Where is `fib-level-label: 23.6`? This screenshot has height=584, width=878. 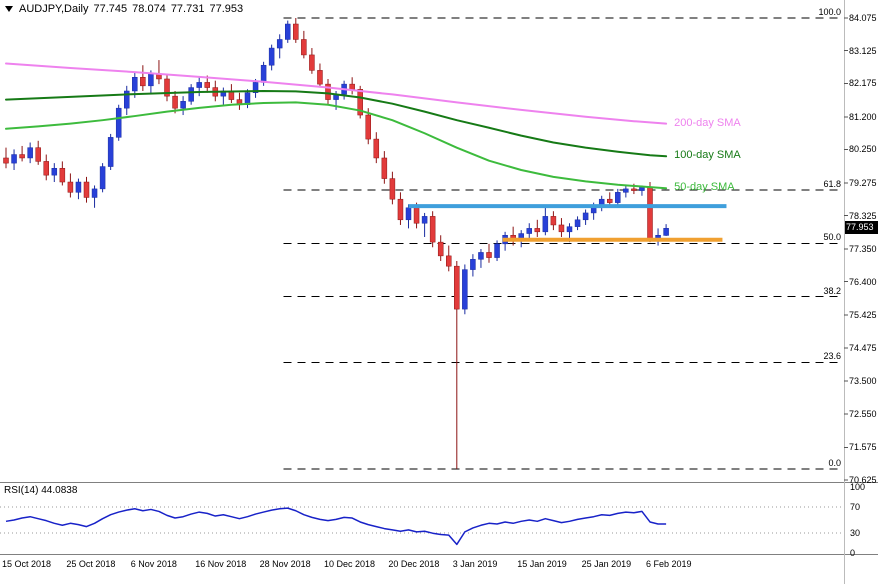 fib-level-label: 23.6 is located at coordinates (832, 356).